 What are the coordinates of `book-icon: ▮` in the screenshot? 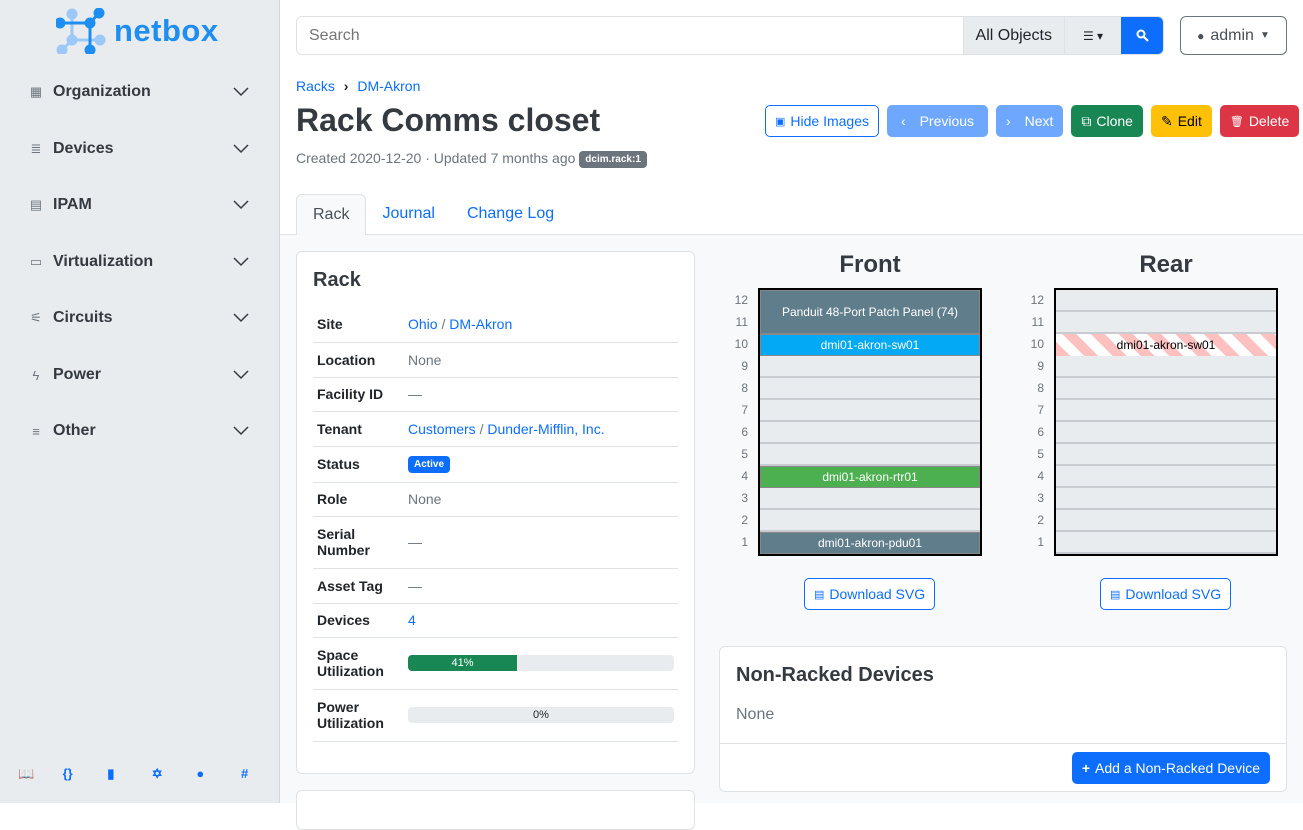 It's located at (111, 773).